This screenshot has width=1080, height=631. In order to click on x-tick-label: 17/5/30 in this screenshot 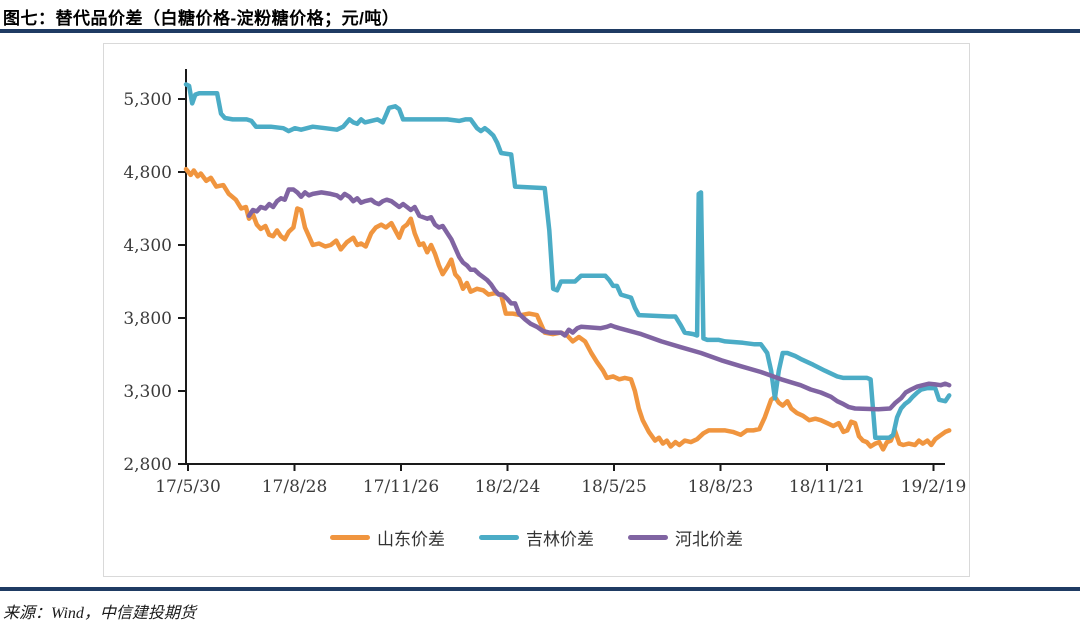, I will do `click(188, 487)`.